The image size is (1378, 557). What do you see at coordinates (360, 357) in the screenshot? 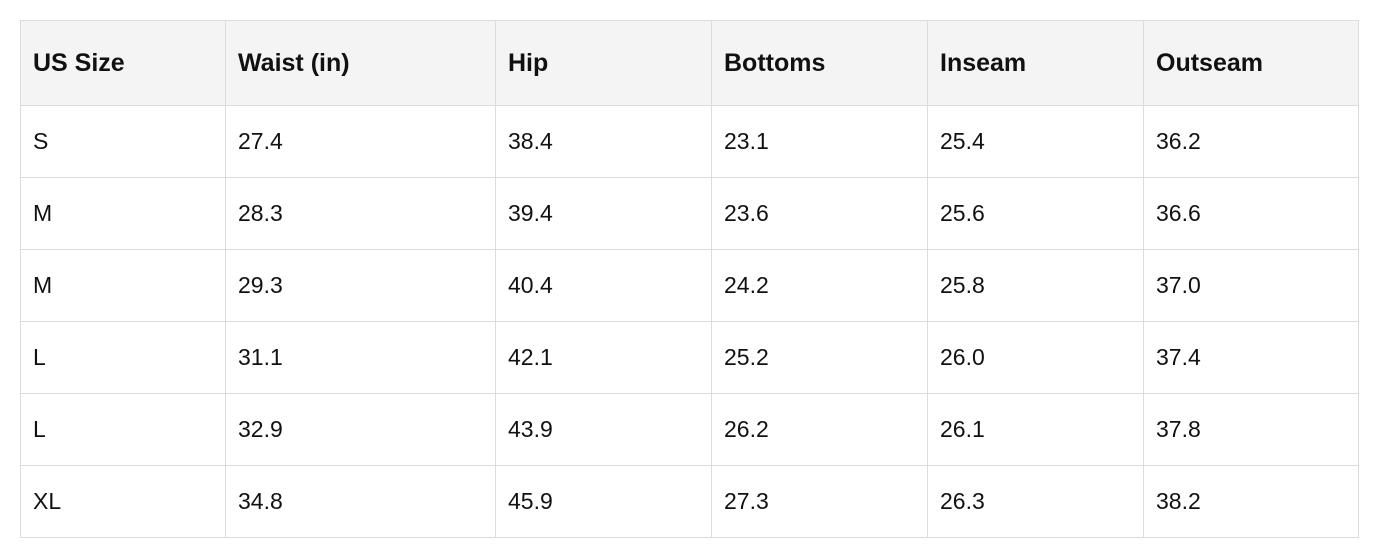
I see `table-cell: 31.1` at bounding box center [360, 357].